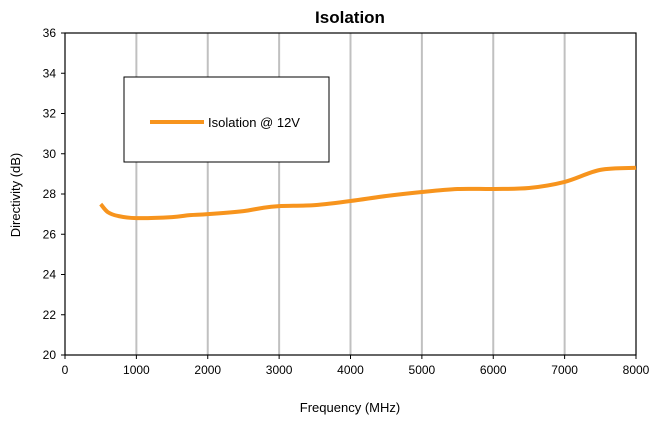 This screenshot has width=664, height=422. I want to click on y-tick-label: 26, so click(50, 234).